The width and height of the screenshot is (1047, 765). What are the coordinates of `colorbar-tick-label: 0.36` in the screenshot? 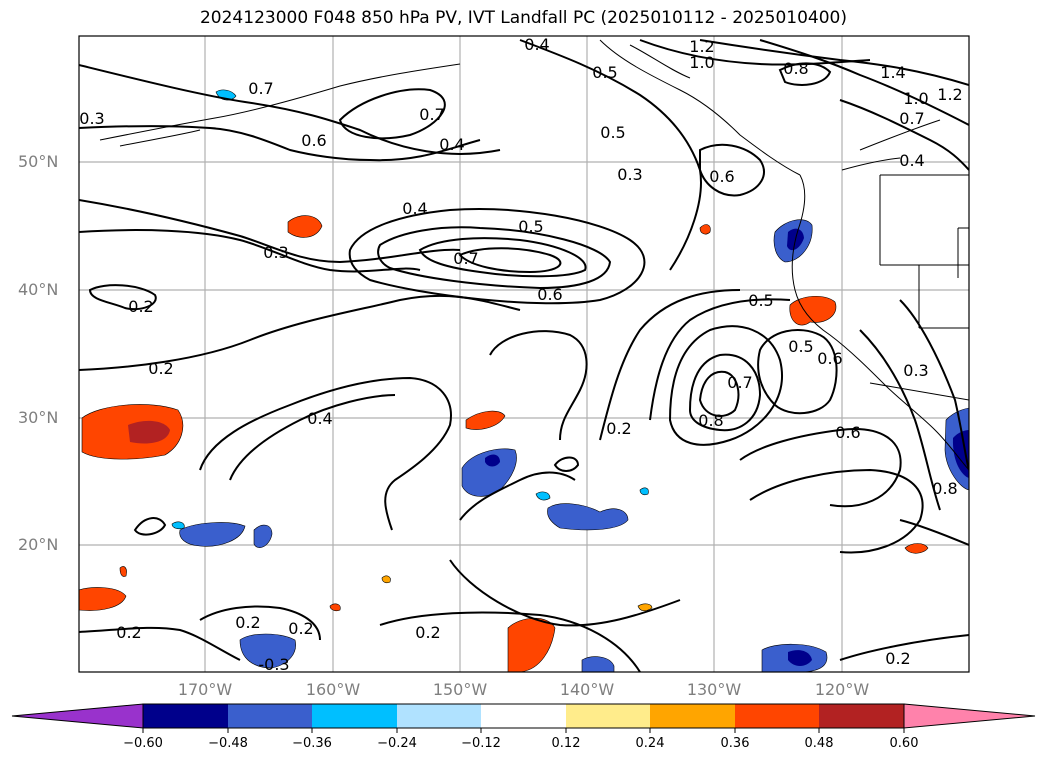 It's located at (735, 743).